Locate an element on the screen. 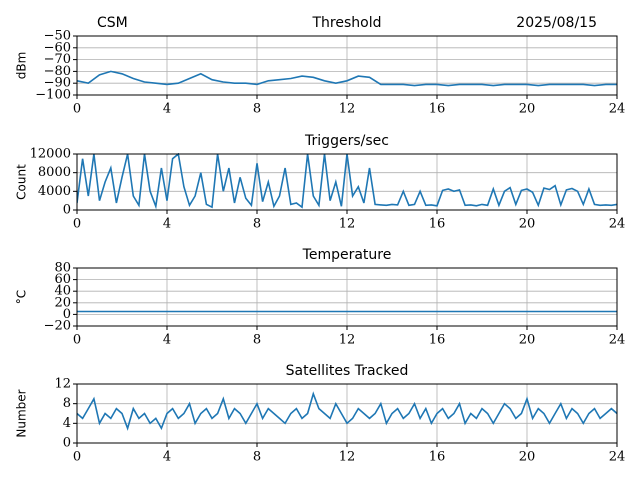 Image resolution: width=640 pixels, height=480 pixels. y-tick-label: −100 is located at coordinates (53, 95).